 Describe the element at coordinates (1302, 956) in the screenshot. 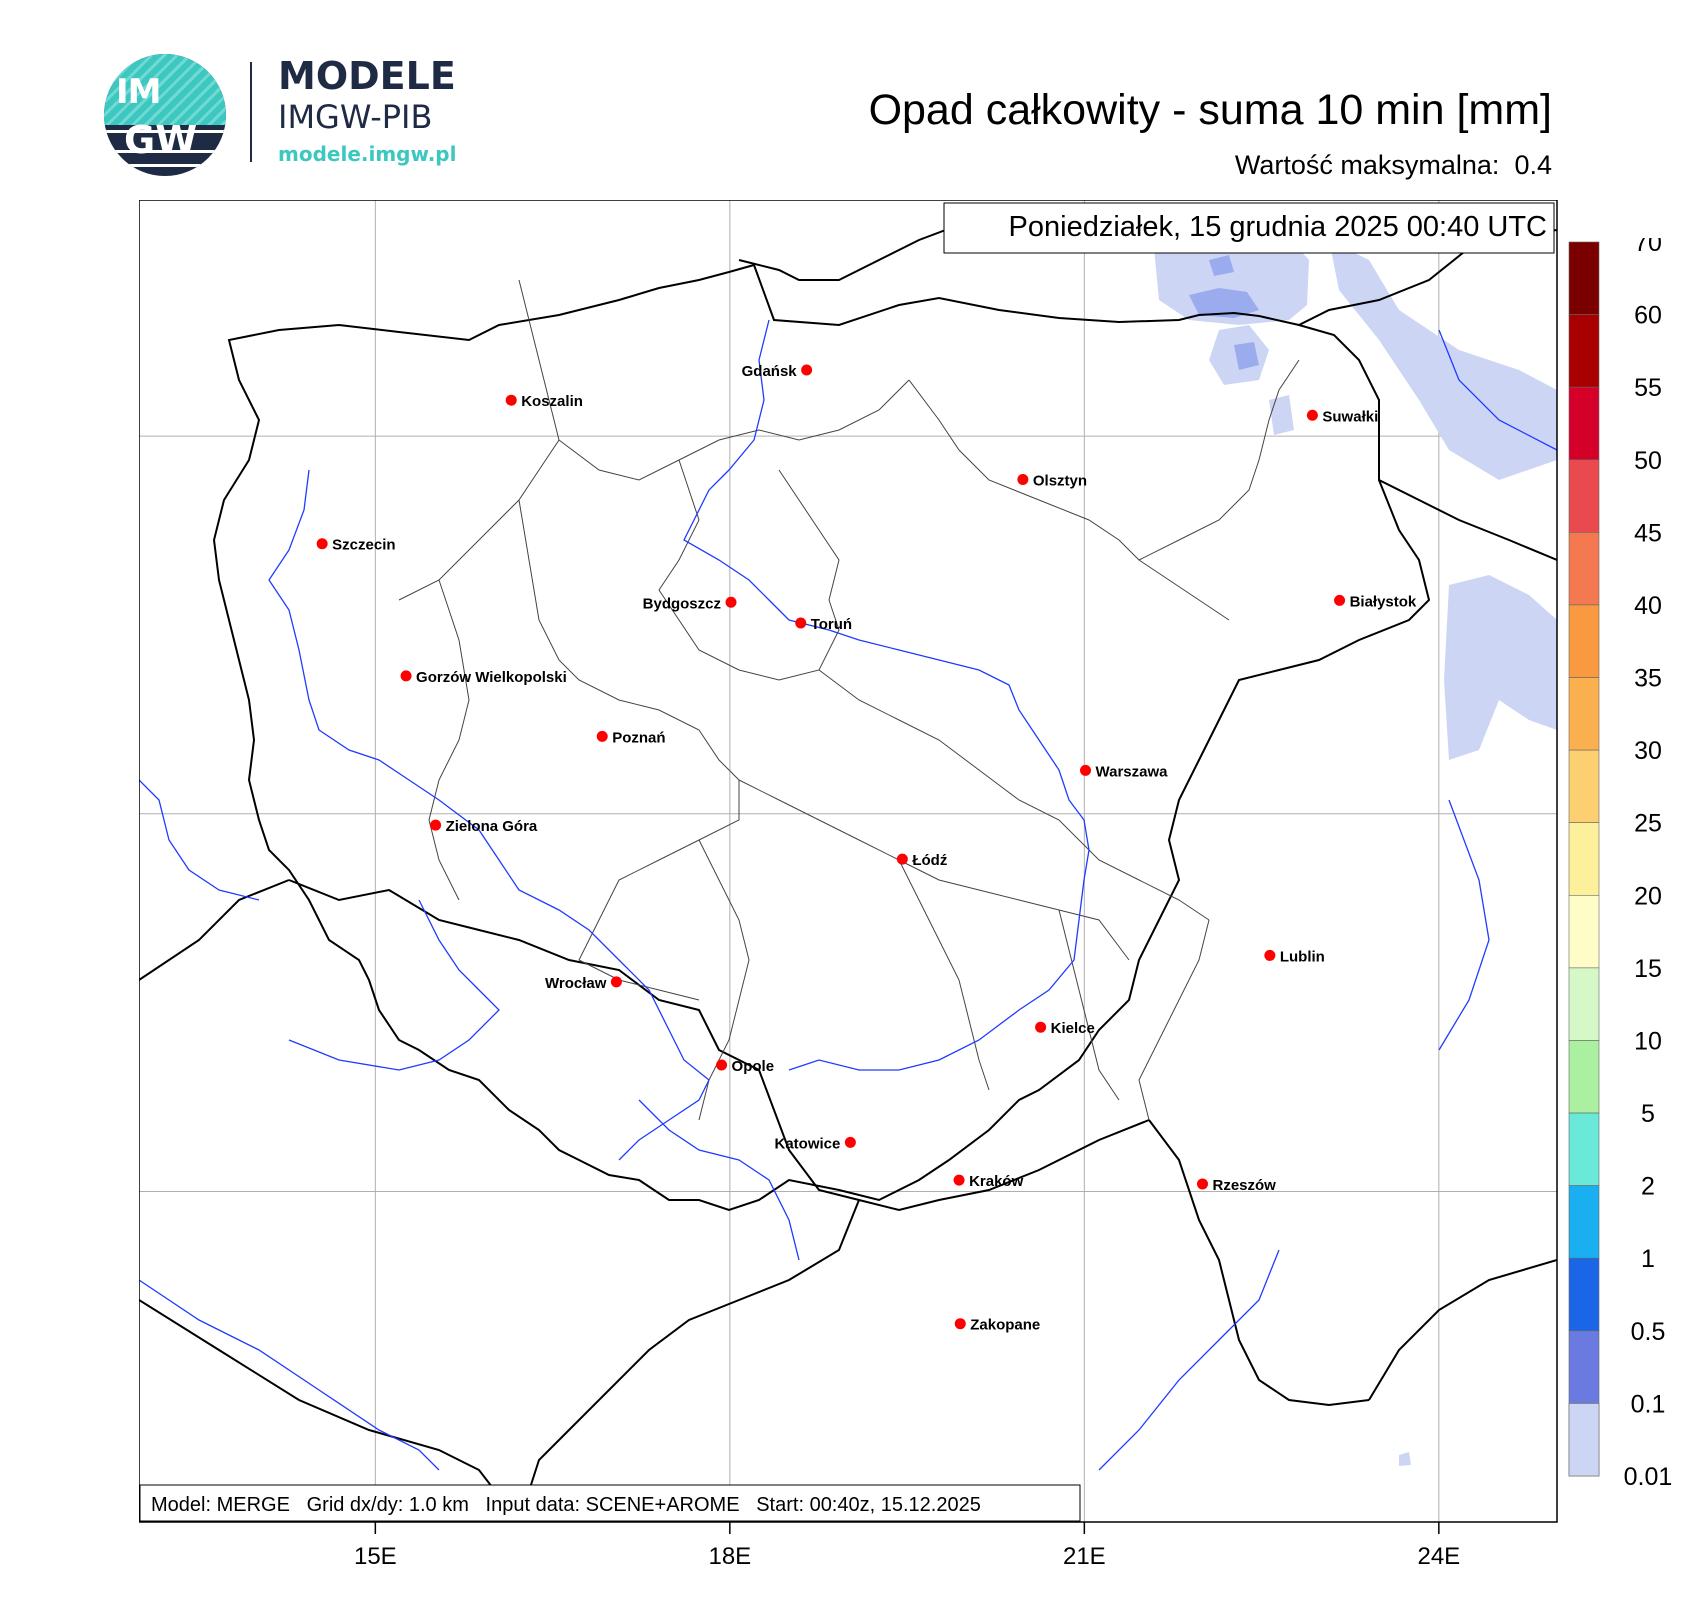

I see `city-label: Lublin` at that location.